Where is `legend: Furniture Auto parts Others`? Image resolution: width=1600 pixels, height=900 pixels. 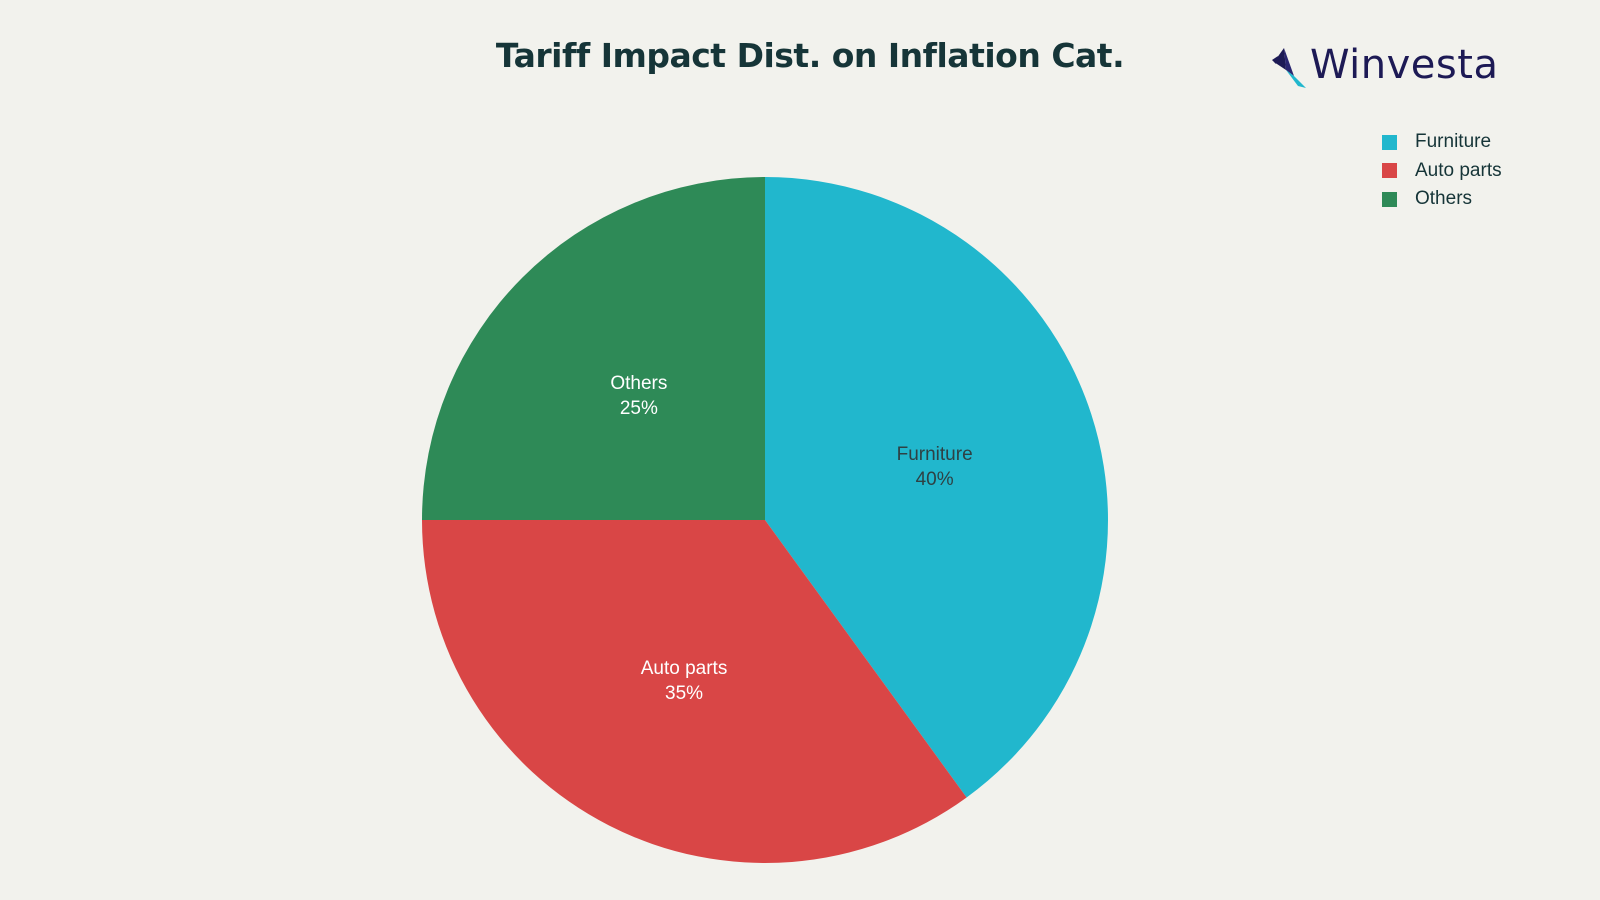
legend: Furniture Auto parts Others is located at coordinates (1442, 171).